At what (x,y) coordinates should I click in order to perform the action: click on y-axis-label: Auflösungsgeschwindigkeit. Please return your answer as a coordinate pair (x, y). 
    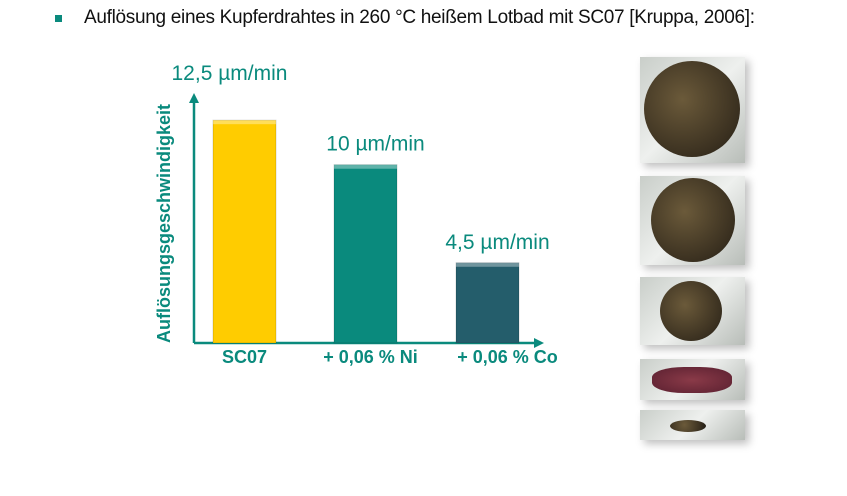
    Looking at the image, I should click on (164, 223).